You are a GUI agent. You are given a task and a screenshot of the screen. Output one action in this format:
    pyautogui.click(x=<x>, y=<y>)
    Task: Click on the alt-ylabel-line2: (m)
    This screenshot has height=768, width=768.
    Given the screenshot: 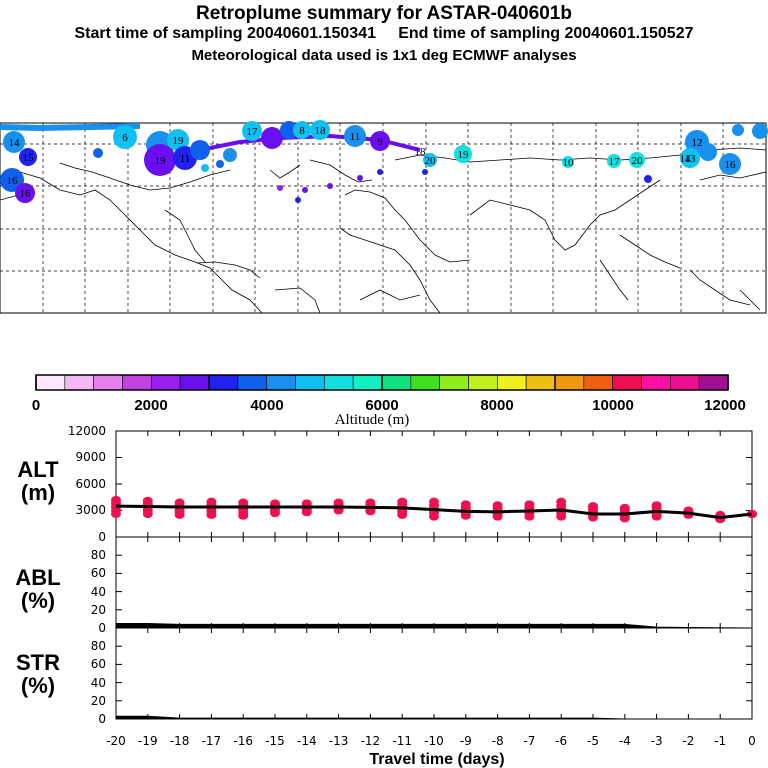 What is the action you would take?
    pyautogui.click(x=38, y=492)
    